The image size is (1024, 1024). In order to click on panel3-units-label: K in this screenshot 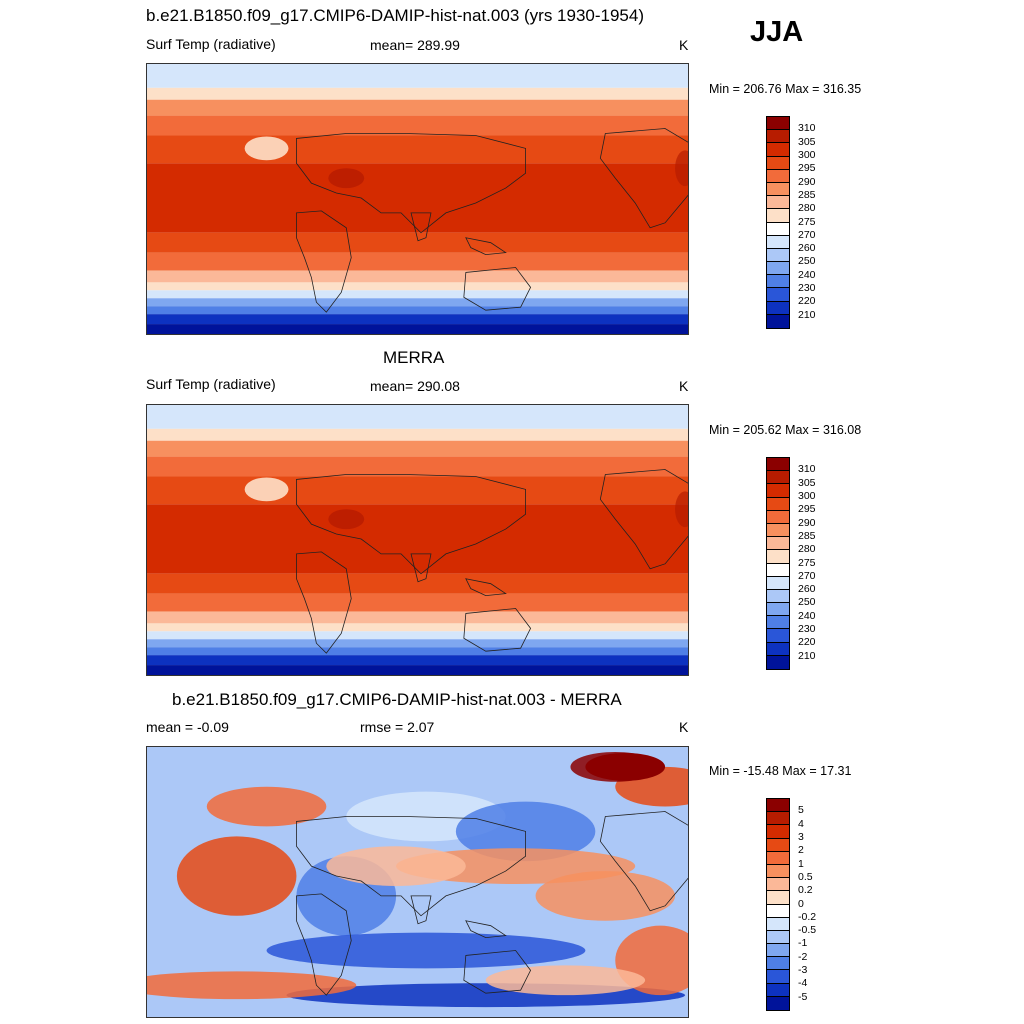, I will do `click(684, 727)`.